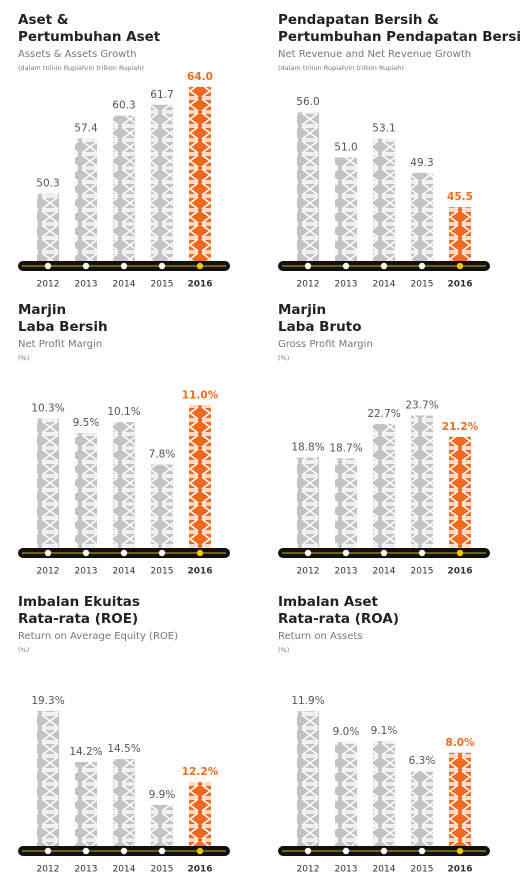  I want to click on value-label: 9.0%, so click(346, 732).